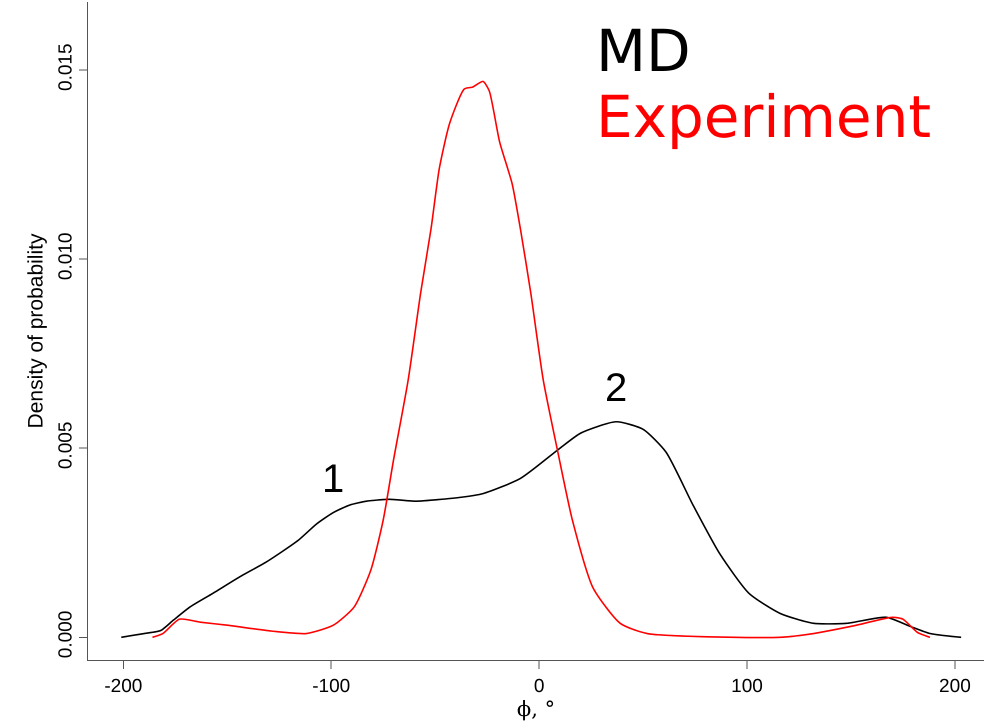  Describe the element at coordinates (331, 686) in the screenshot. I see `x-tick-label: -100` at that location.